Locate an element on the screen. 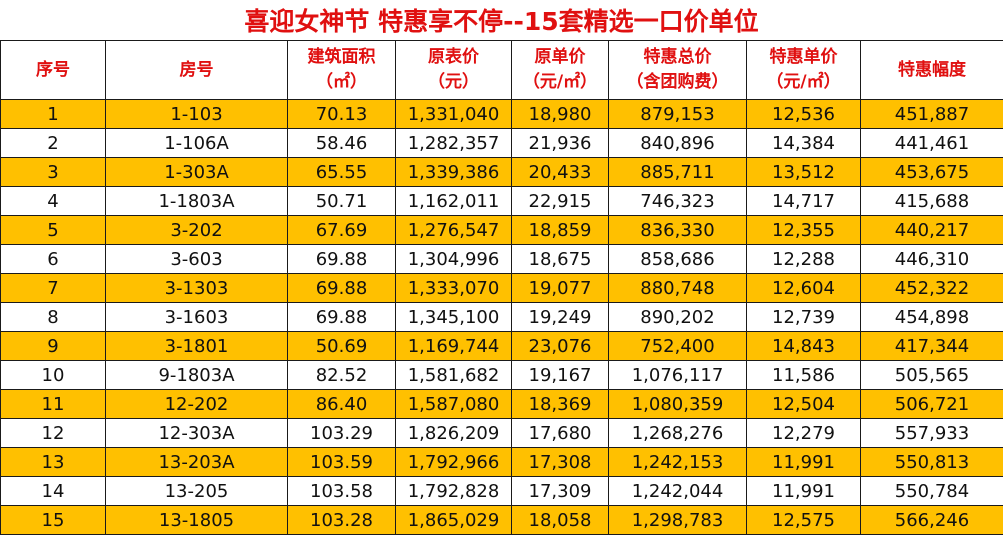  header-original-unit-price: 原单价 （元/㎡） is located at coordinates (560, 70).